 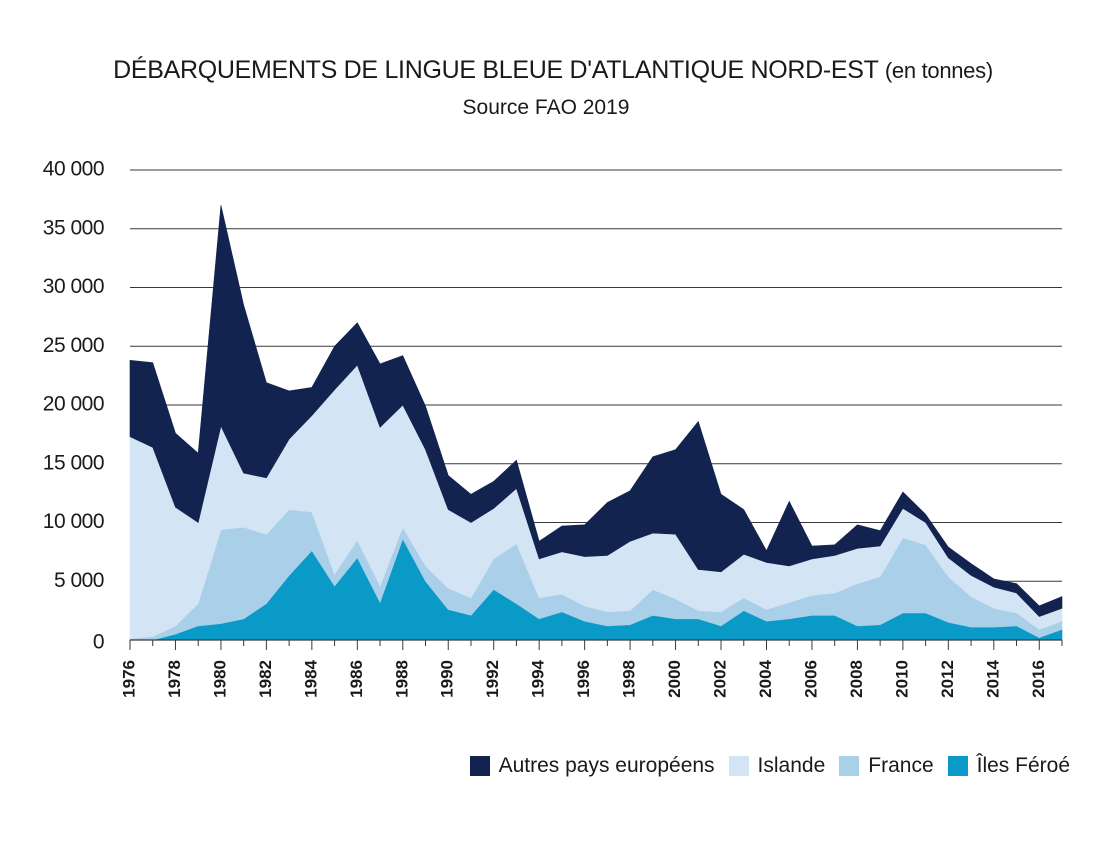 I want to click on legend-swatch-france, so click(x=849, y=766).